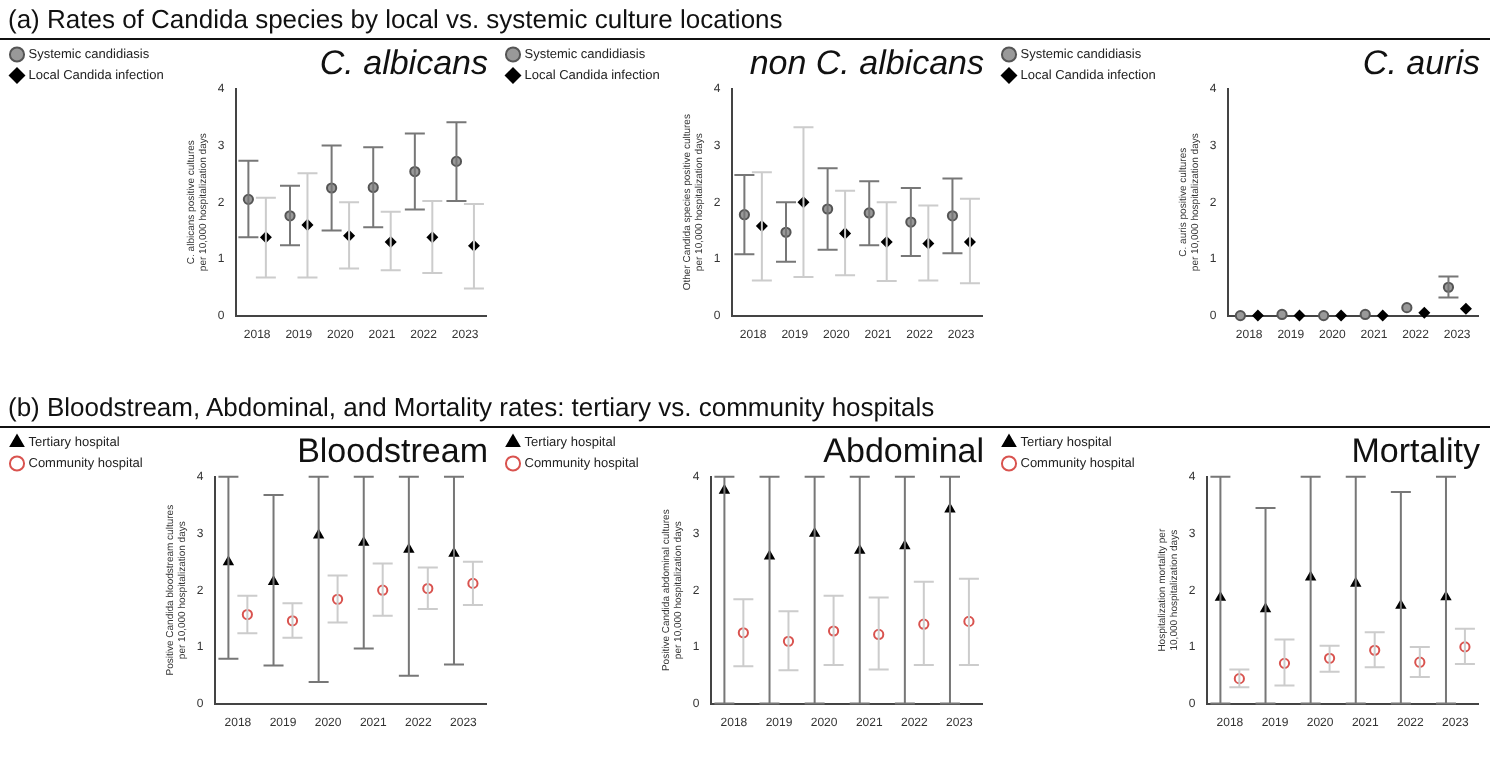 Image resolution: width=1490 pixels, height=776 pixels. Describe the element at coordinates (392, 450) in the screenshot. I see `chart-title: Bloodstream` at that location.